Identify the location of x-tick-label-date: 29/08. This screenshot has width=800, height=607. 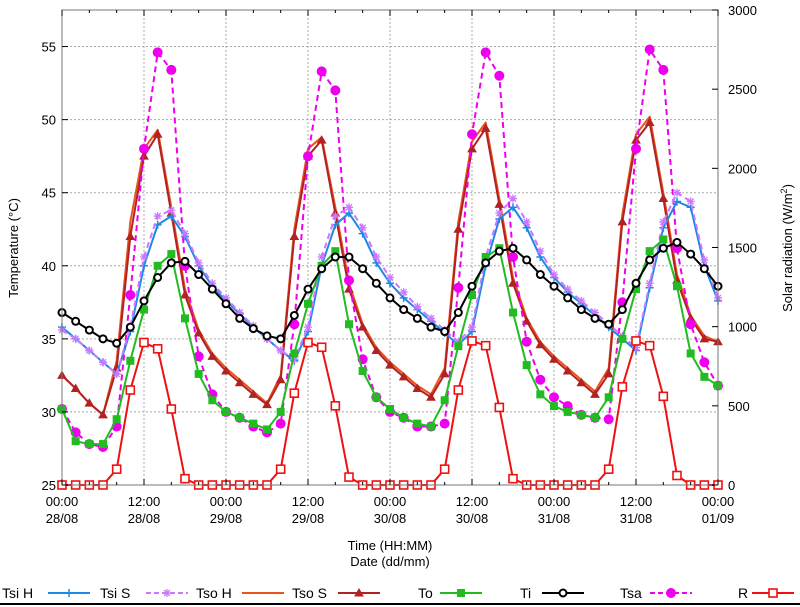
(308, 518).